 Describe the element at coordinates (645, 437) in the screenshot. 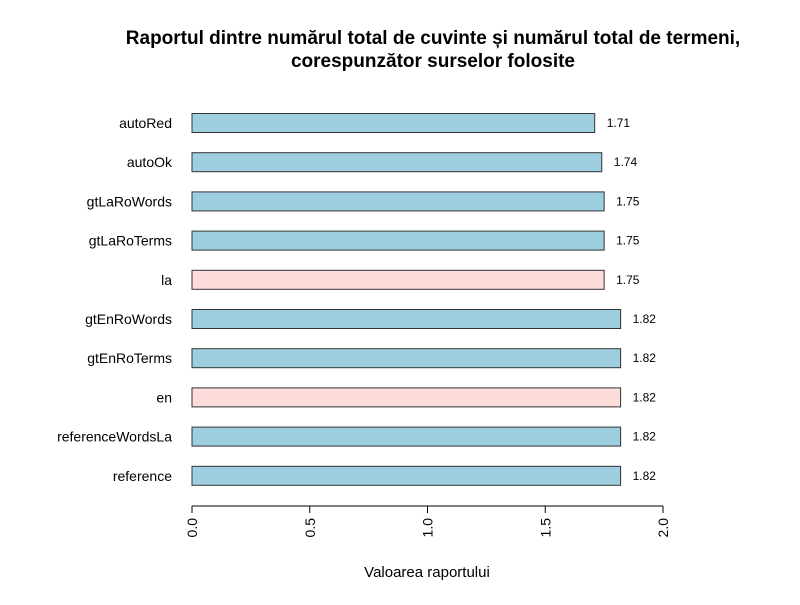

I see `value-label-referenceWordsLa: 1.82` at that location.